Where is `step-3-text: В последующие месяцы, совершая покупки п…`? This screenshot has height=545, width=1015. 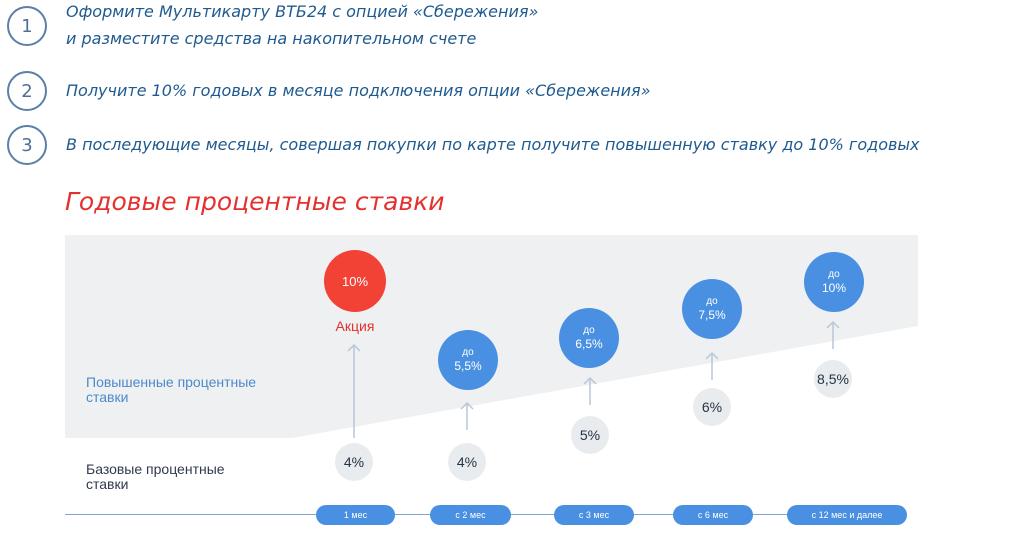
step-3-text: В последующие месяцы, совершая покупки п… is located at coordinates (493, 144).